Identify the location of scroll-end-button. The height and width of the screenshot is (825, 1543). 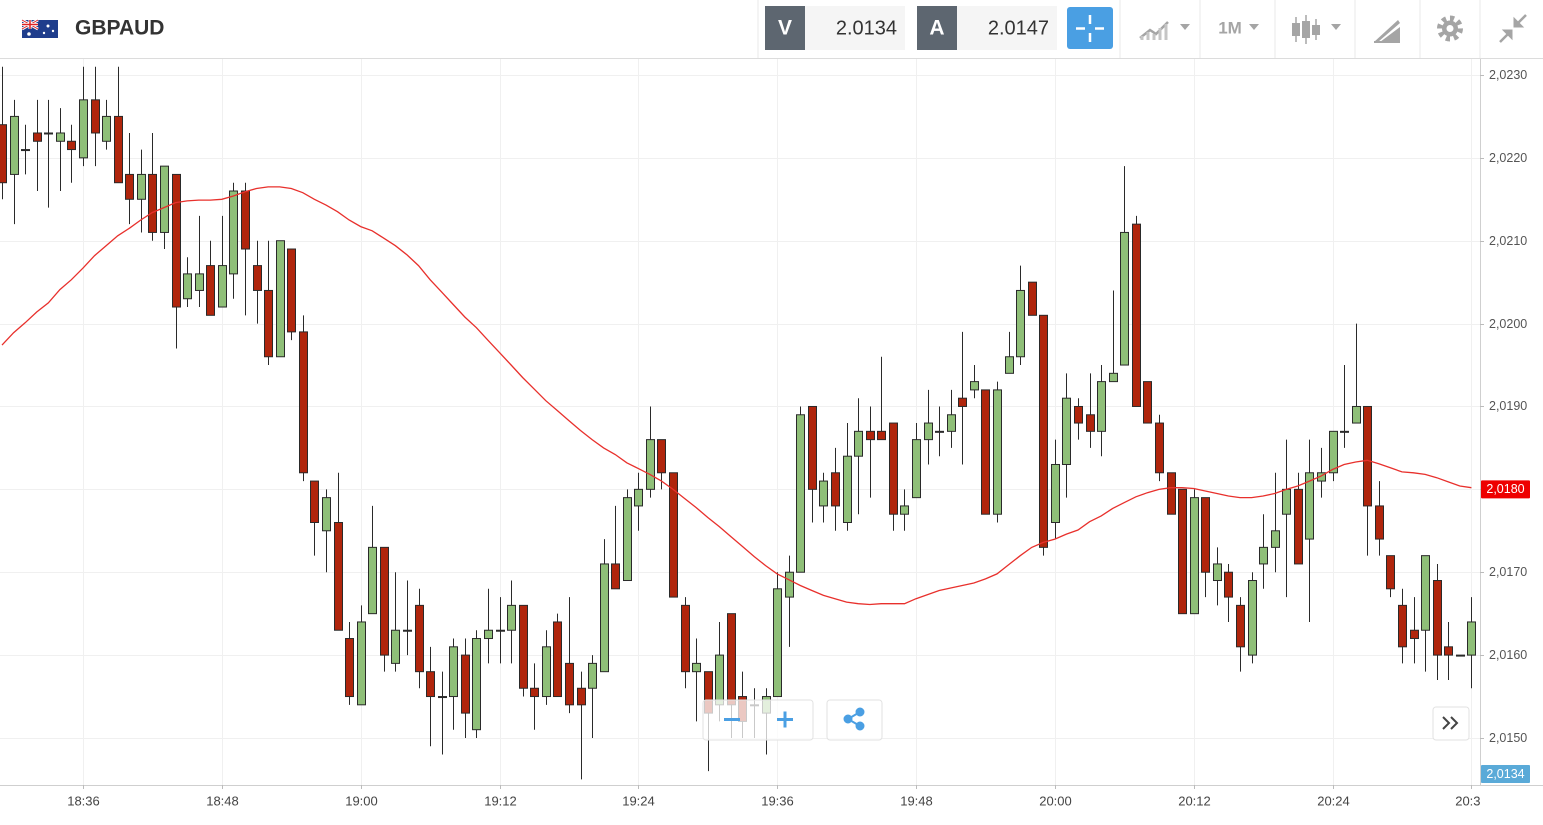
(1450, 723).